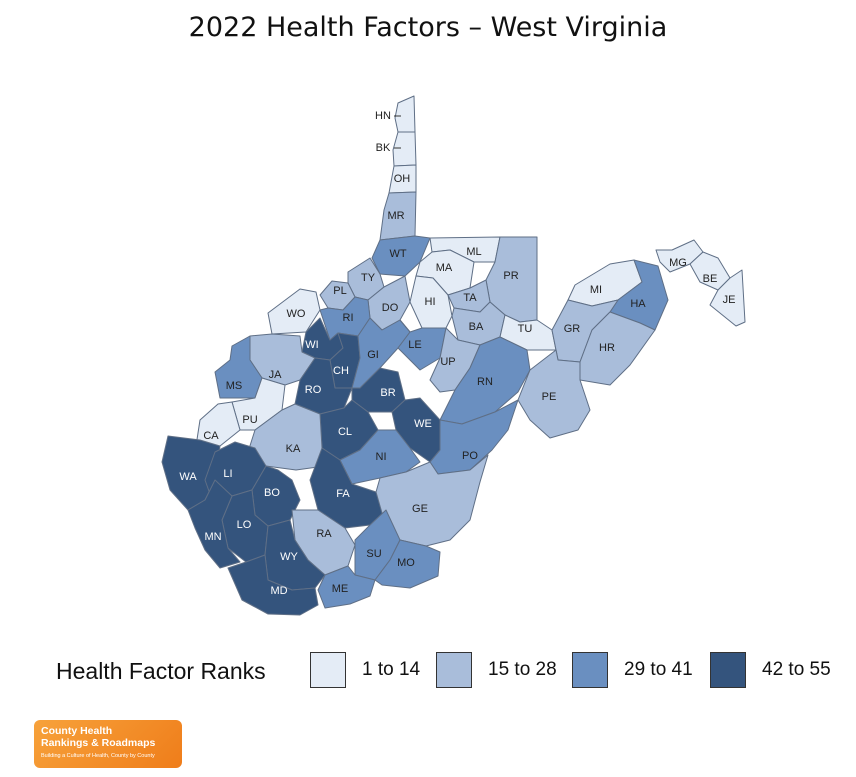  What do you see at coordinates (272, 493) in the screenshot?
I see `county-label-bo: BO` at bounding box center [272, 493].